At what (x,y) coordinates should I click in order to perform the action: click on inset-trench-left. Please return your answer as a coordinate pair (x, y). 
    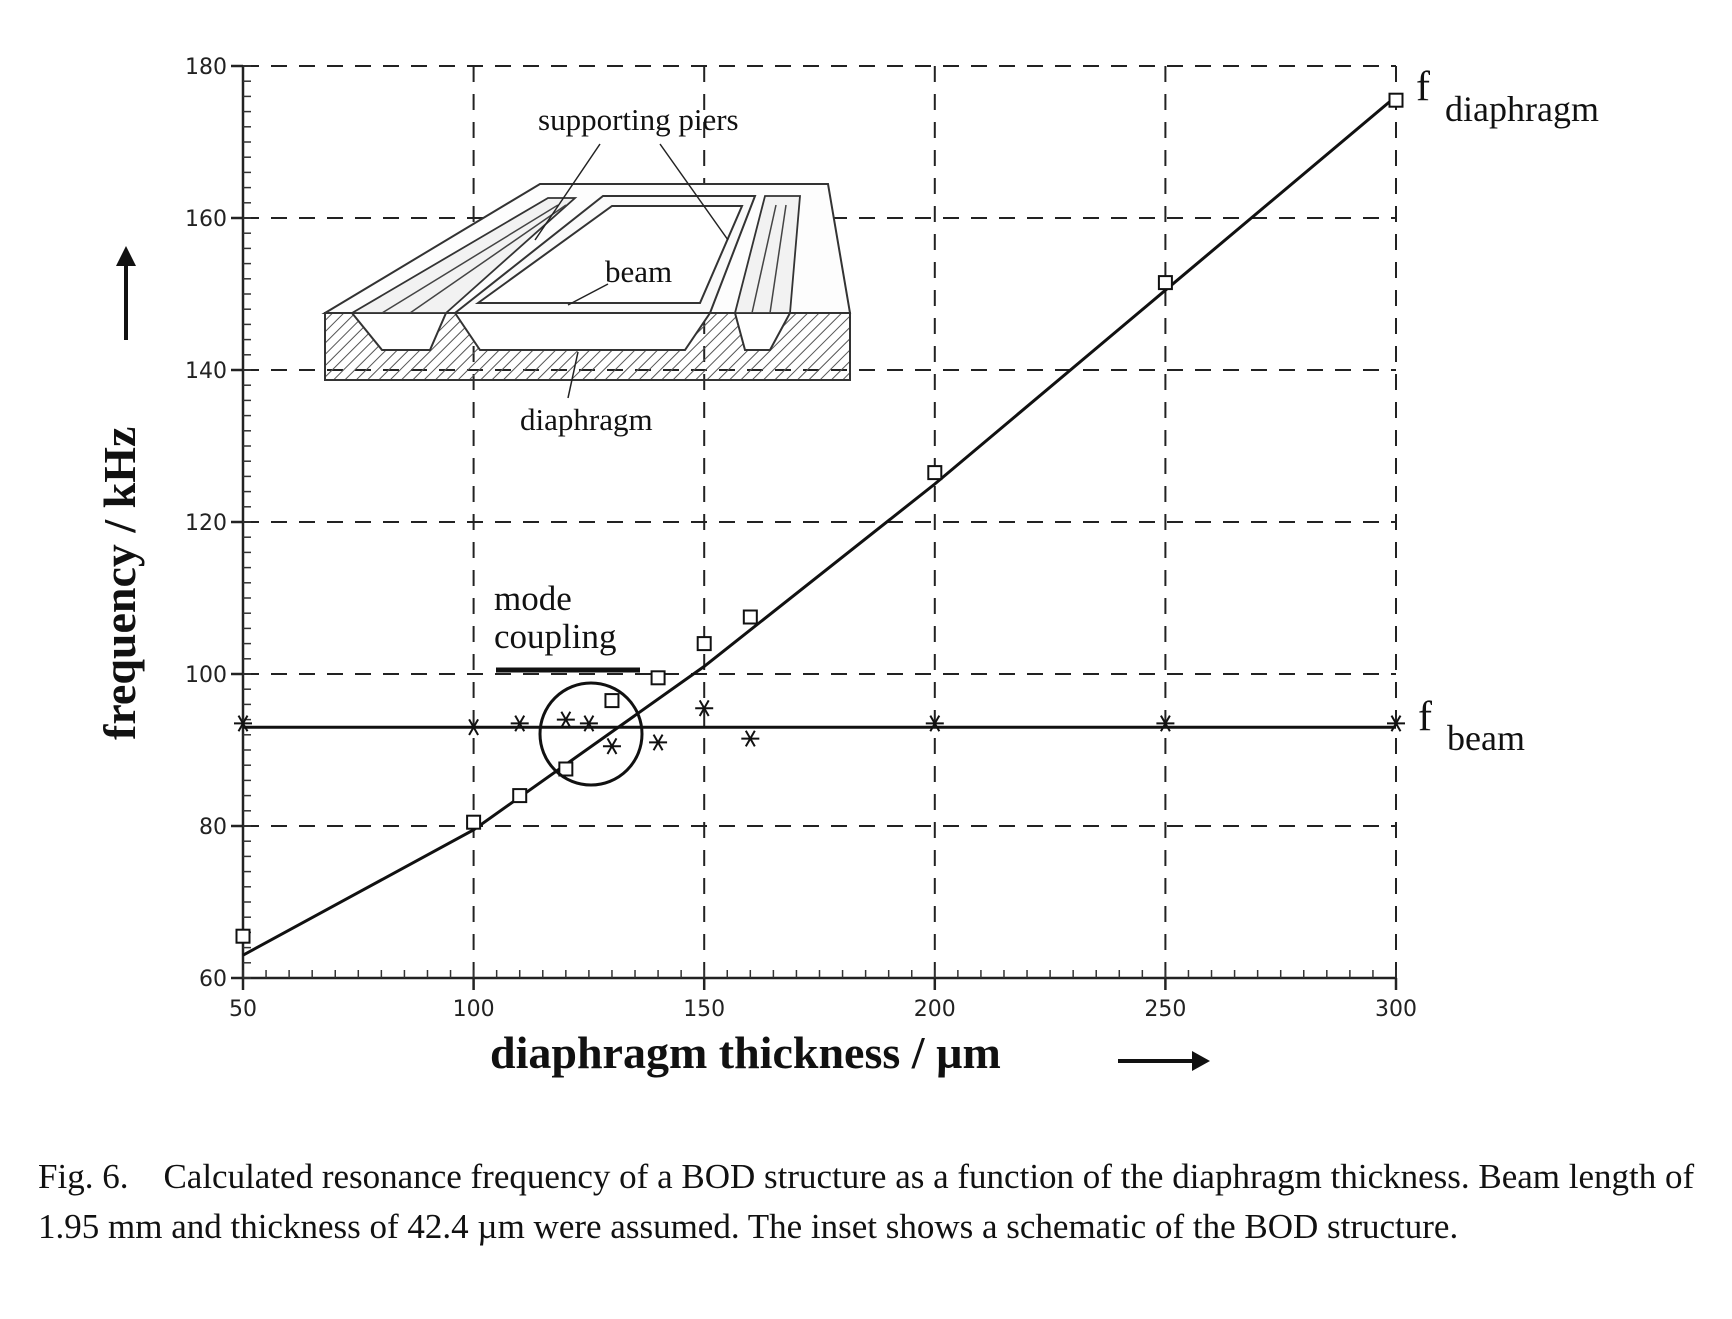
    Looking at the image, I should click on (463, 255).